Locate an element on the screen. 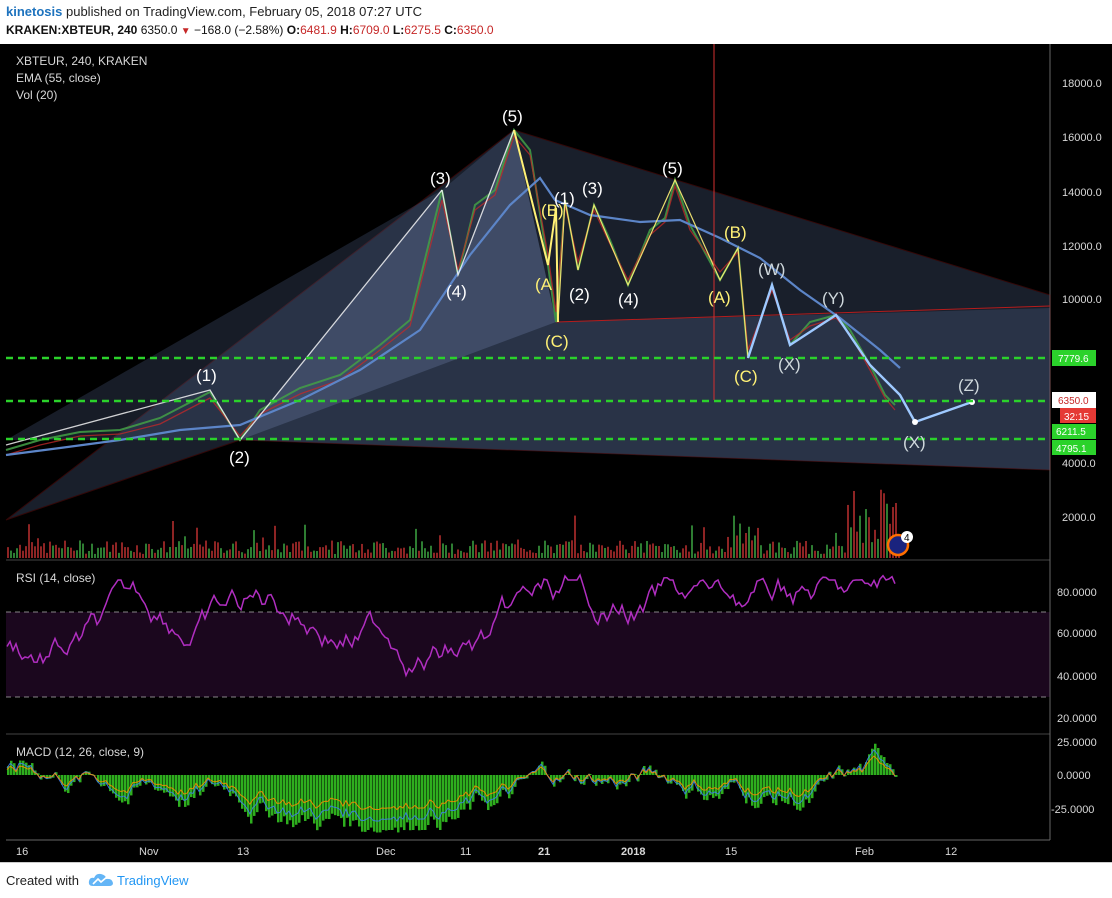 The height and width of the screenshot is (898, 1112). wave-label-c2: (C) is located at coordinates (746, 376).